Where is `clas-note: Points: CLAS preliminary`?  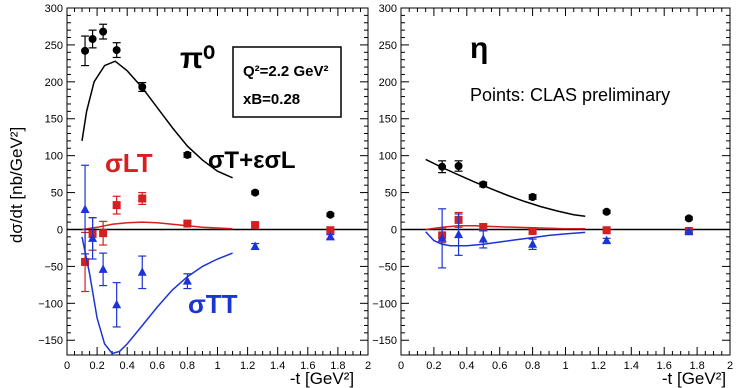 clas-note: Points: CLAS preliminary is located at coordinates (570, 95).